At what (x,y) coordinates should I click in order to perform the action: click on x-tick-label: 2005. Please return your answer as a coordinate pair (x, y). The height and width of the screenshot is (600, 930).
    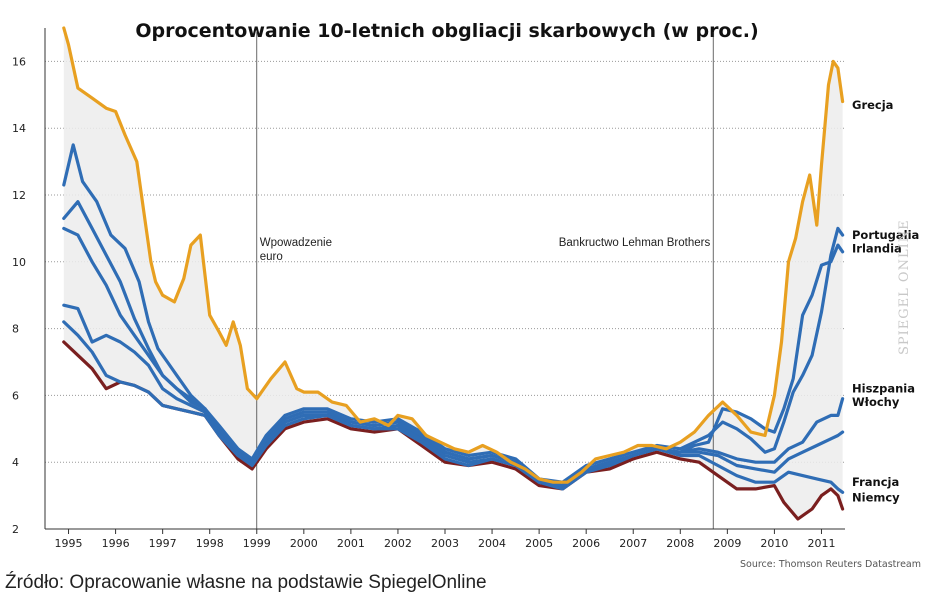
    Looking at the image, I should click on (539, 543).